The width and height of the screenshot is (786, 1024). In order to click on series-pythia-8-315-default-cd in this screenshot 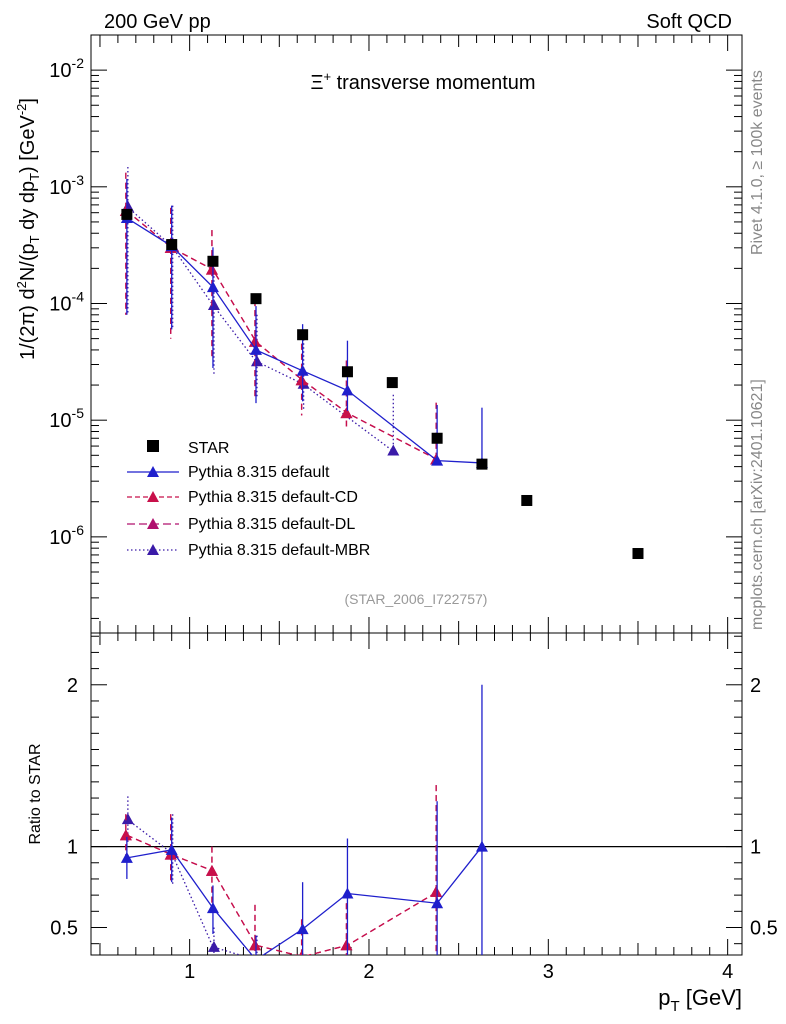, I will do `click(281, 318)`.